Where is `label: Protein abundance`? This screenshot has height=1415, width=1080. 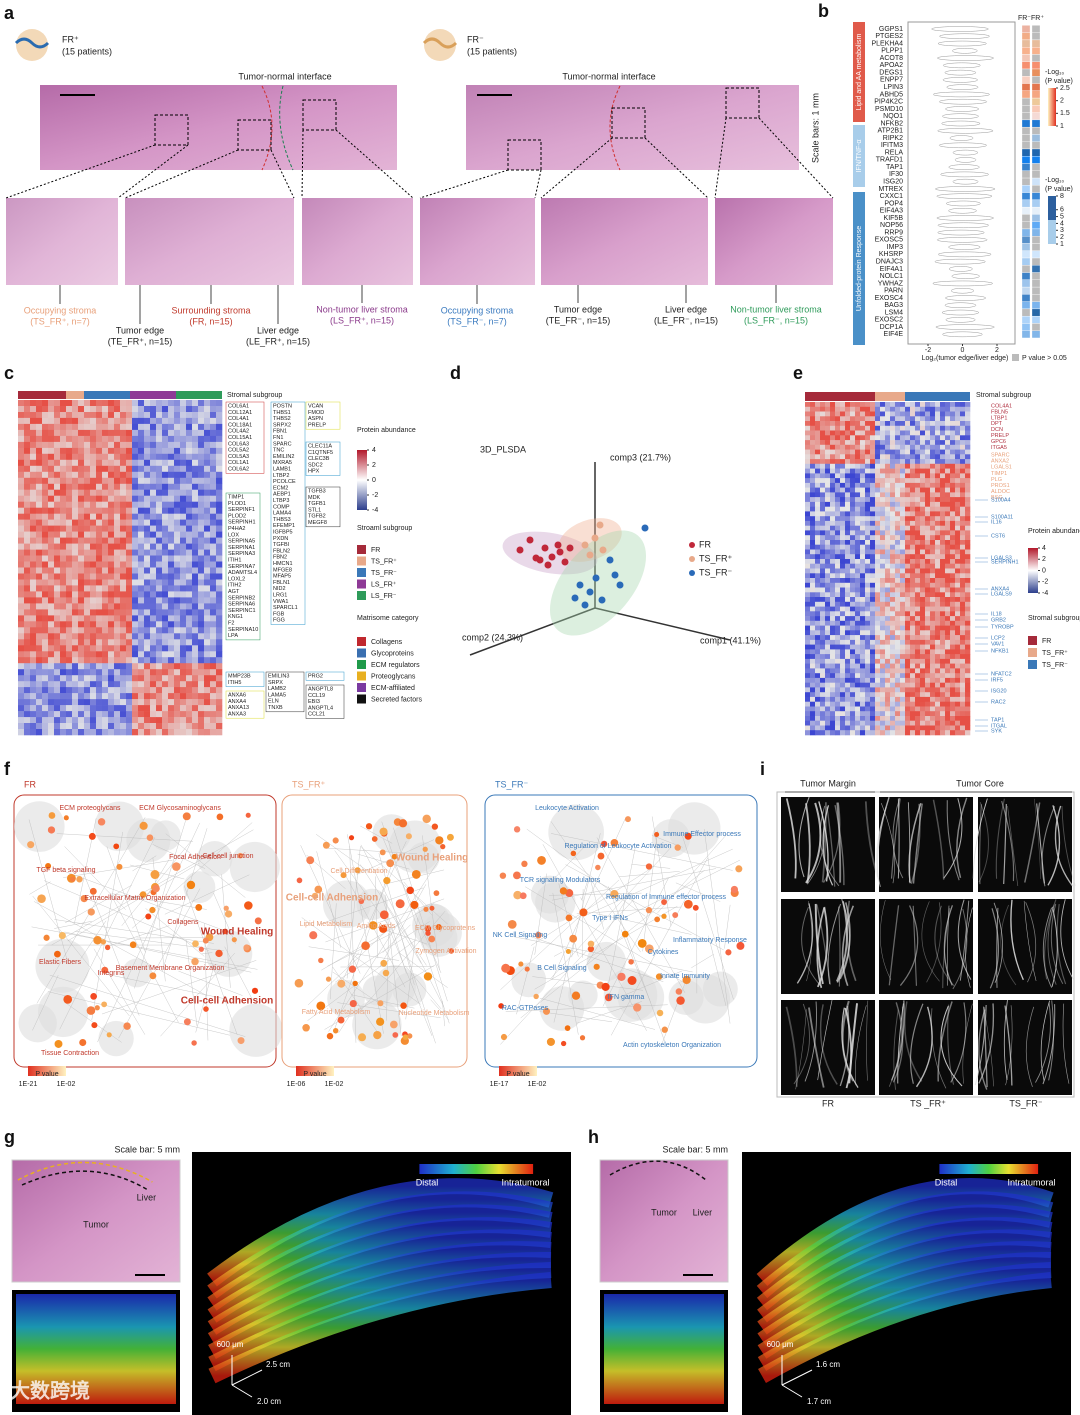 label: Protein abundance is located at coordinates (1054, 531).